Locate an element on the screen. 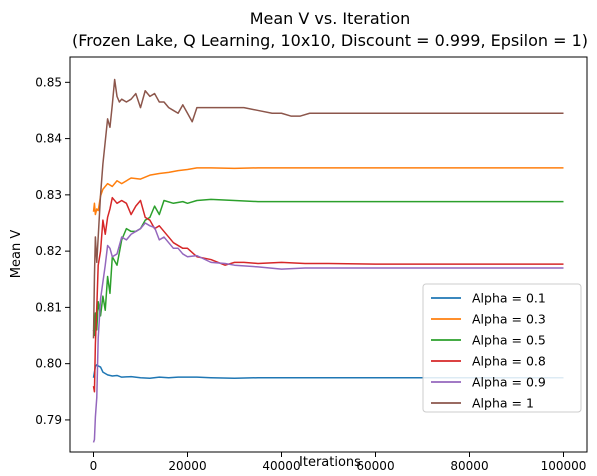  legend-box is located at coordinates (502, 348).